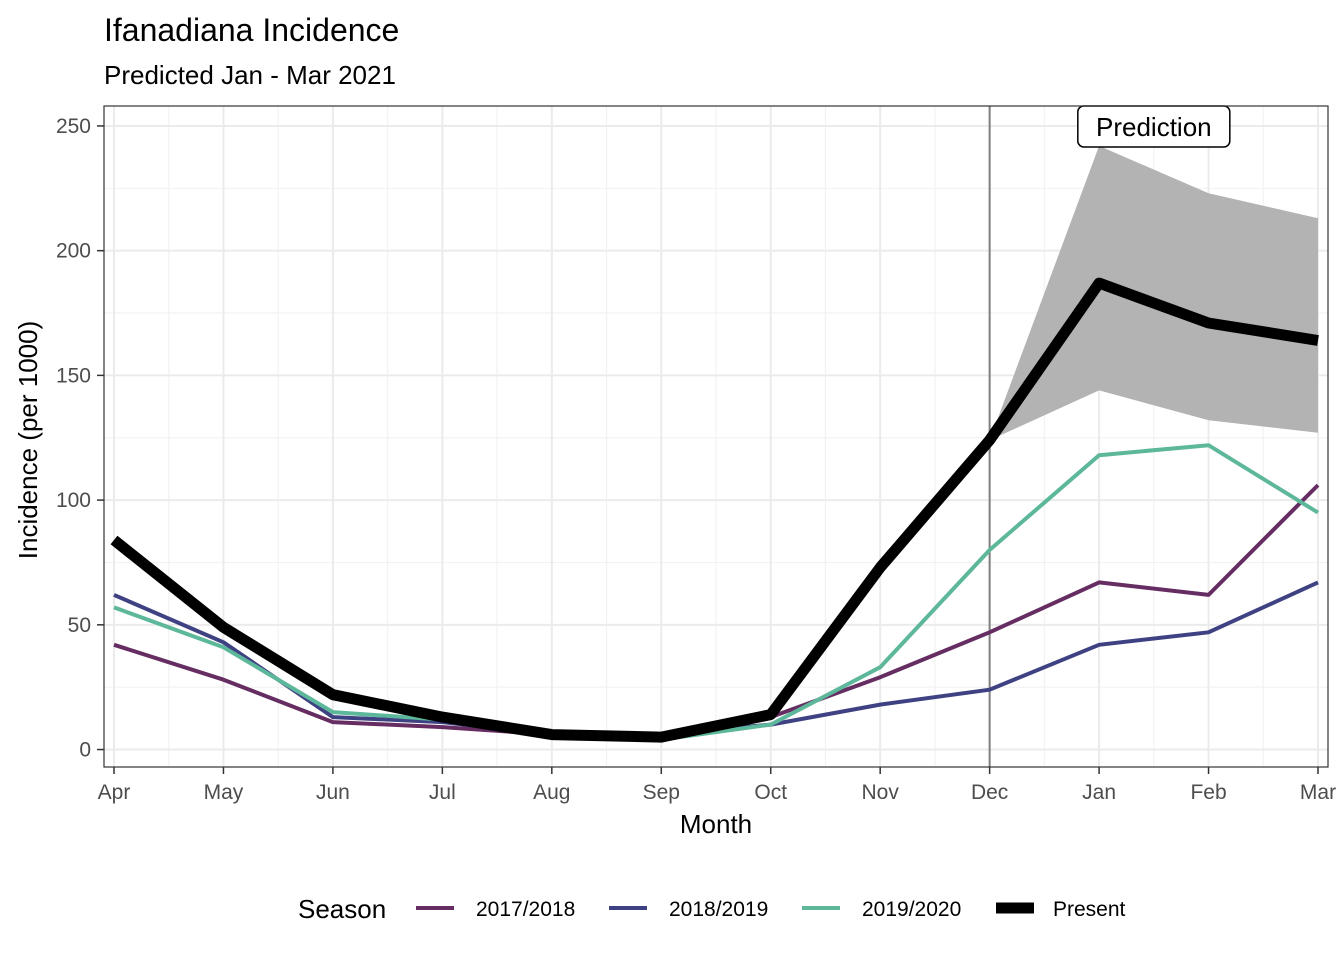 The width and height of the screenshot is (1344, 960). What do you see at coordinates (1208, 792) in the screenshot?
I see `x-tick-label: Feb` at bounding box center [1208, 792].